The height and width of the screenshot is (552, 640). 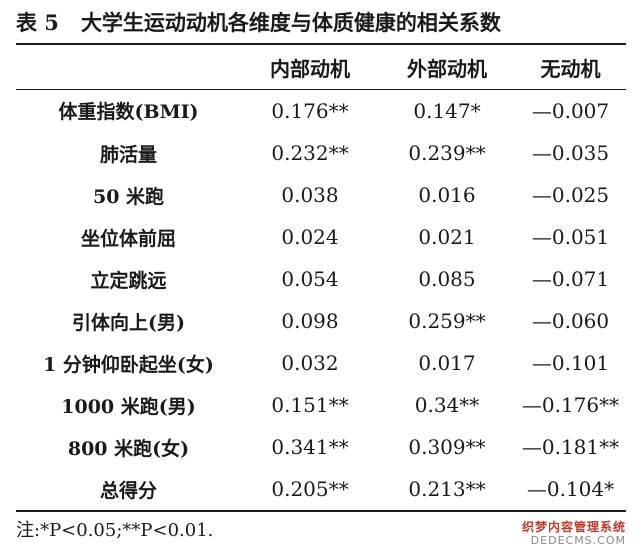 I want to click on table-number: 表 5, so click(x=37, y=22).